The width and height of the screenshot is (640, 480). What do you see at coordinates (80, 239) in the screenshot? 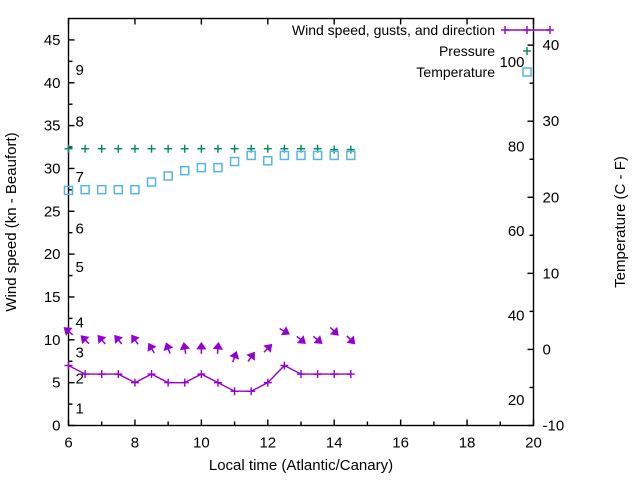
I see `beaufort-scale-labels: 1 2 3 4 5 6 7 8 9` at bounding box center [80, 239].